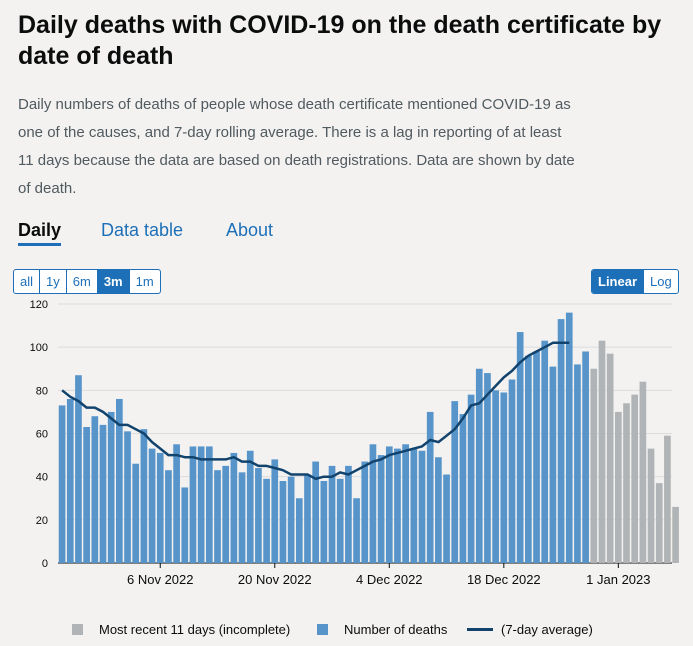  Describe the element at coordinates (661, 281) in the screenshot. I see `scale-log-button: Log` at that location.